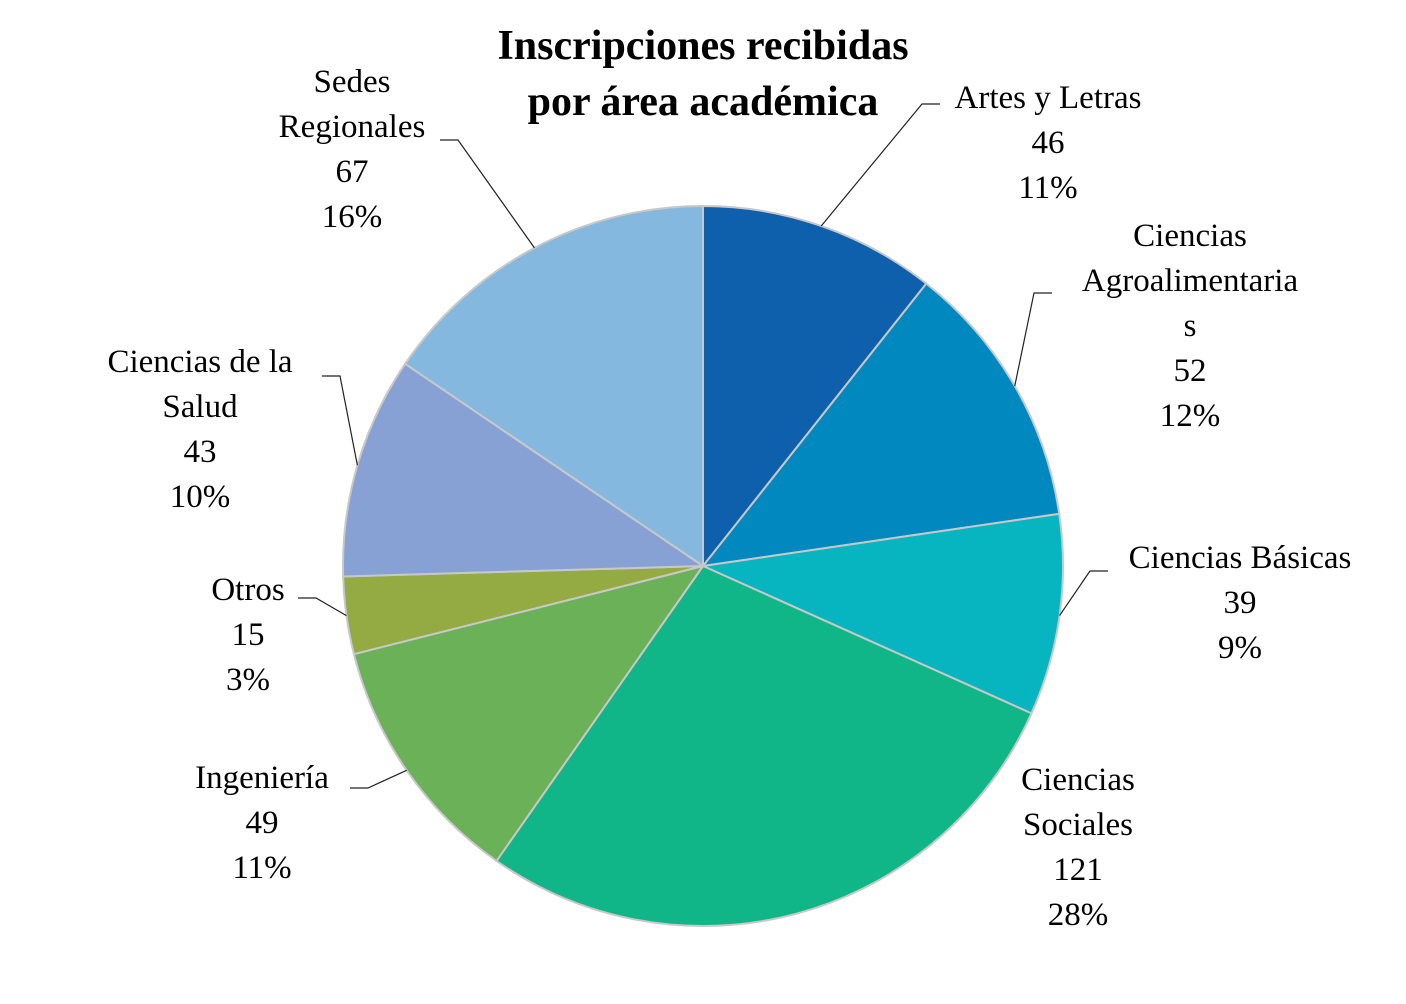  Describe the element at coordinates (703, 102) in the screenshot. I see `chart-title-line-2: por área académica` at that location.